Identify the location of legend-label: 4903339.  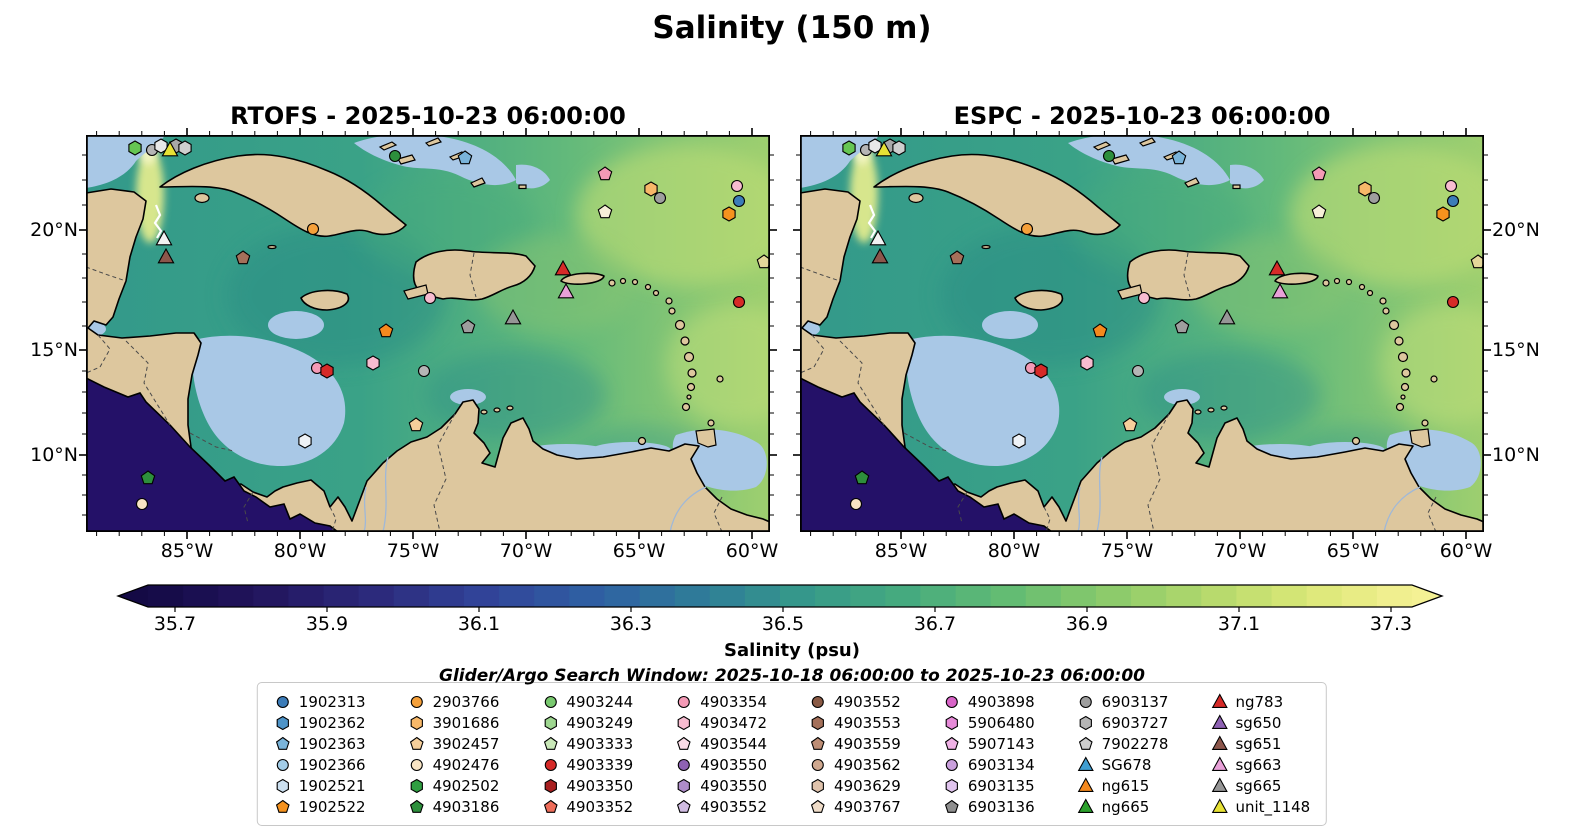
(600, 764).